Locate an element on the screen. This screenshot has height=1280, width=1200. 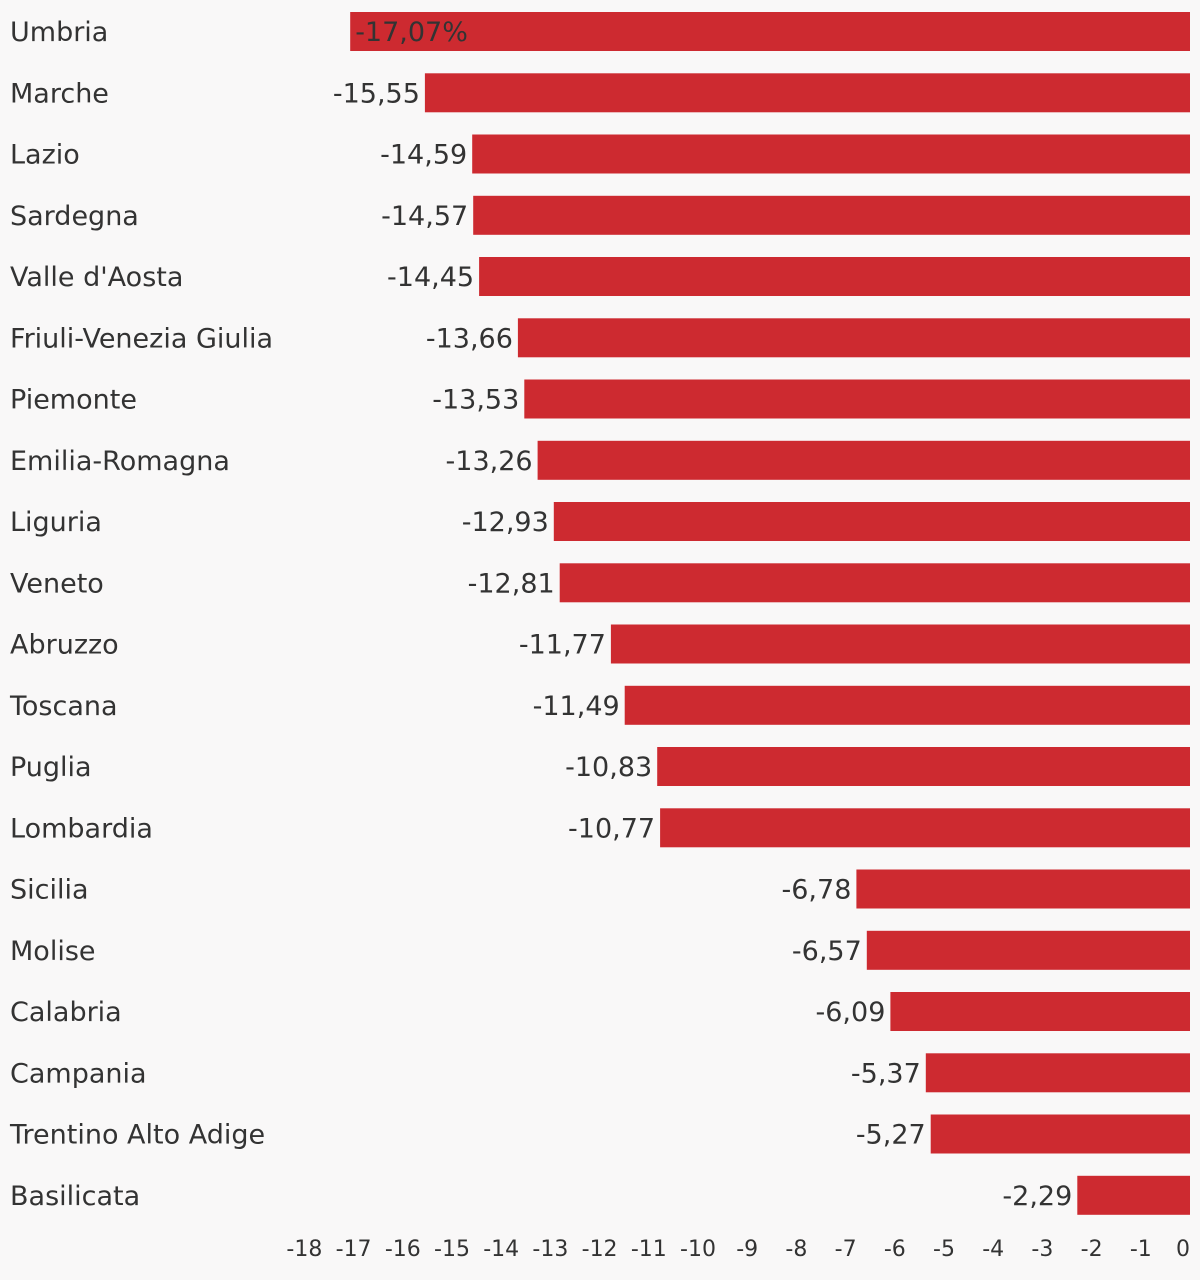
value-label: -13,53 is located at coordinates (475, 400).